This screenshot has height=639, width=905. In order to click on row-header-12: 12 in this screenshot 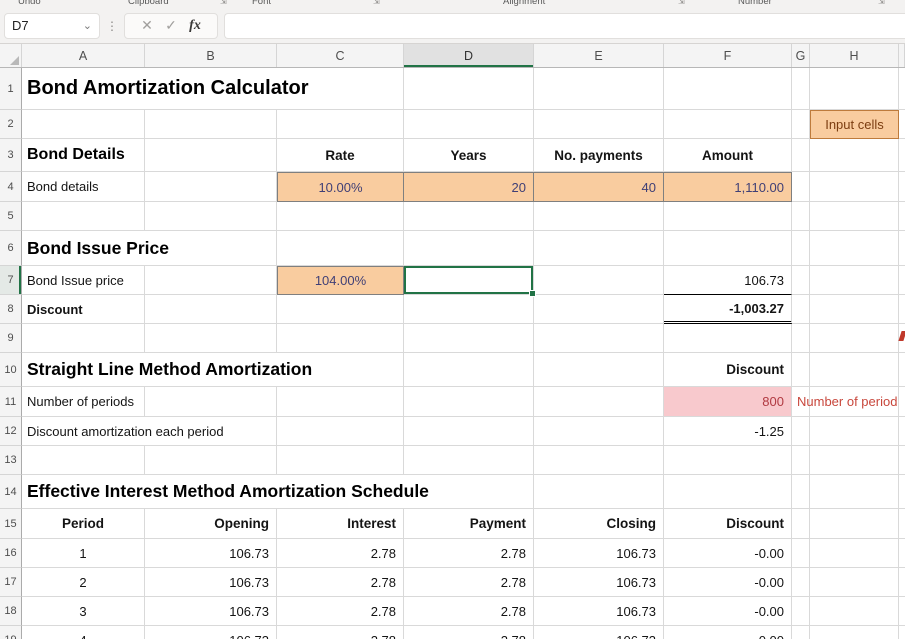, I will do `click(11, 431)`.